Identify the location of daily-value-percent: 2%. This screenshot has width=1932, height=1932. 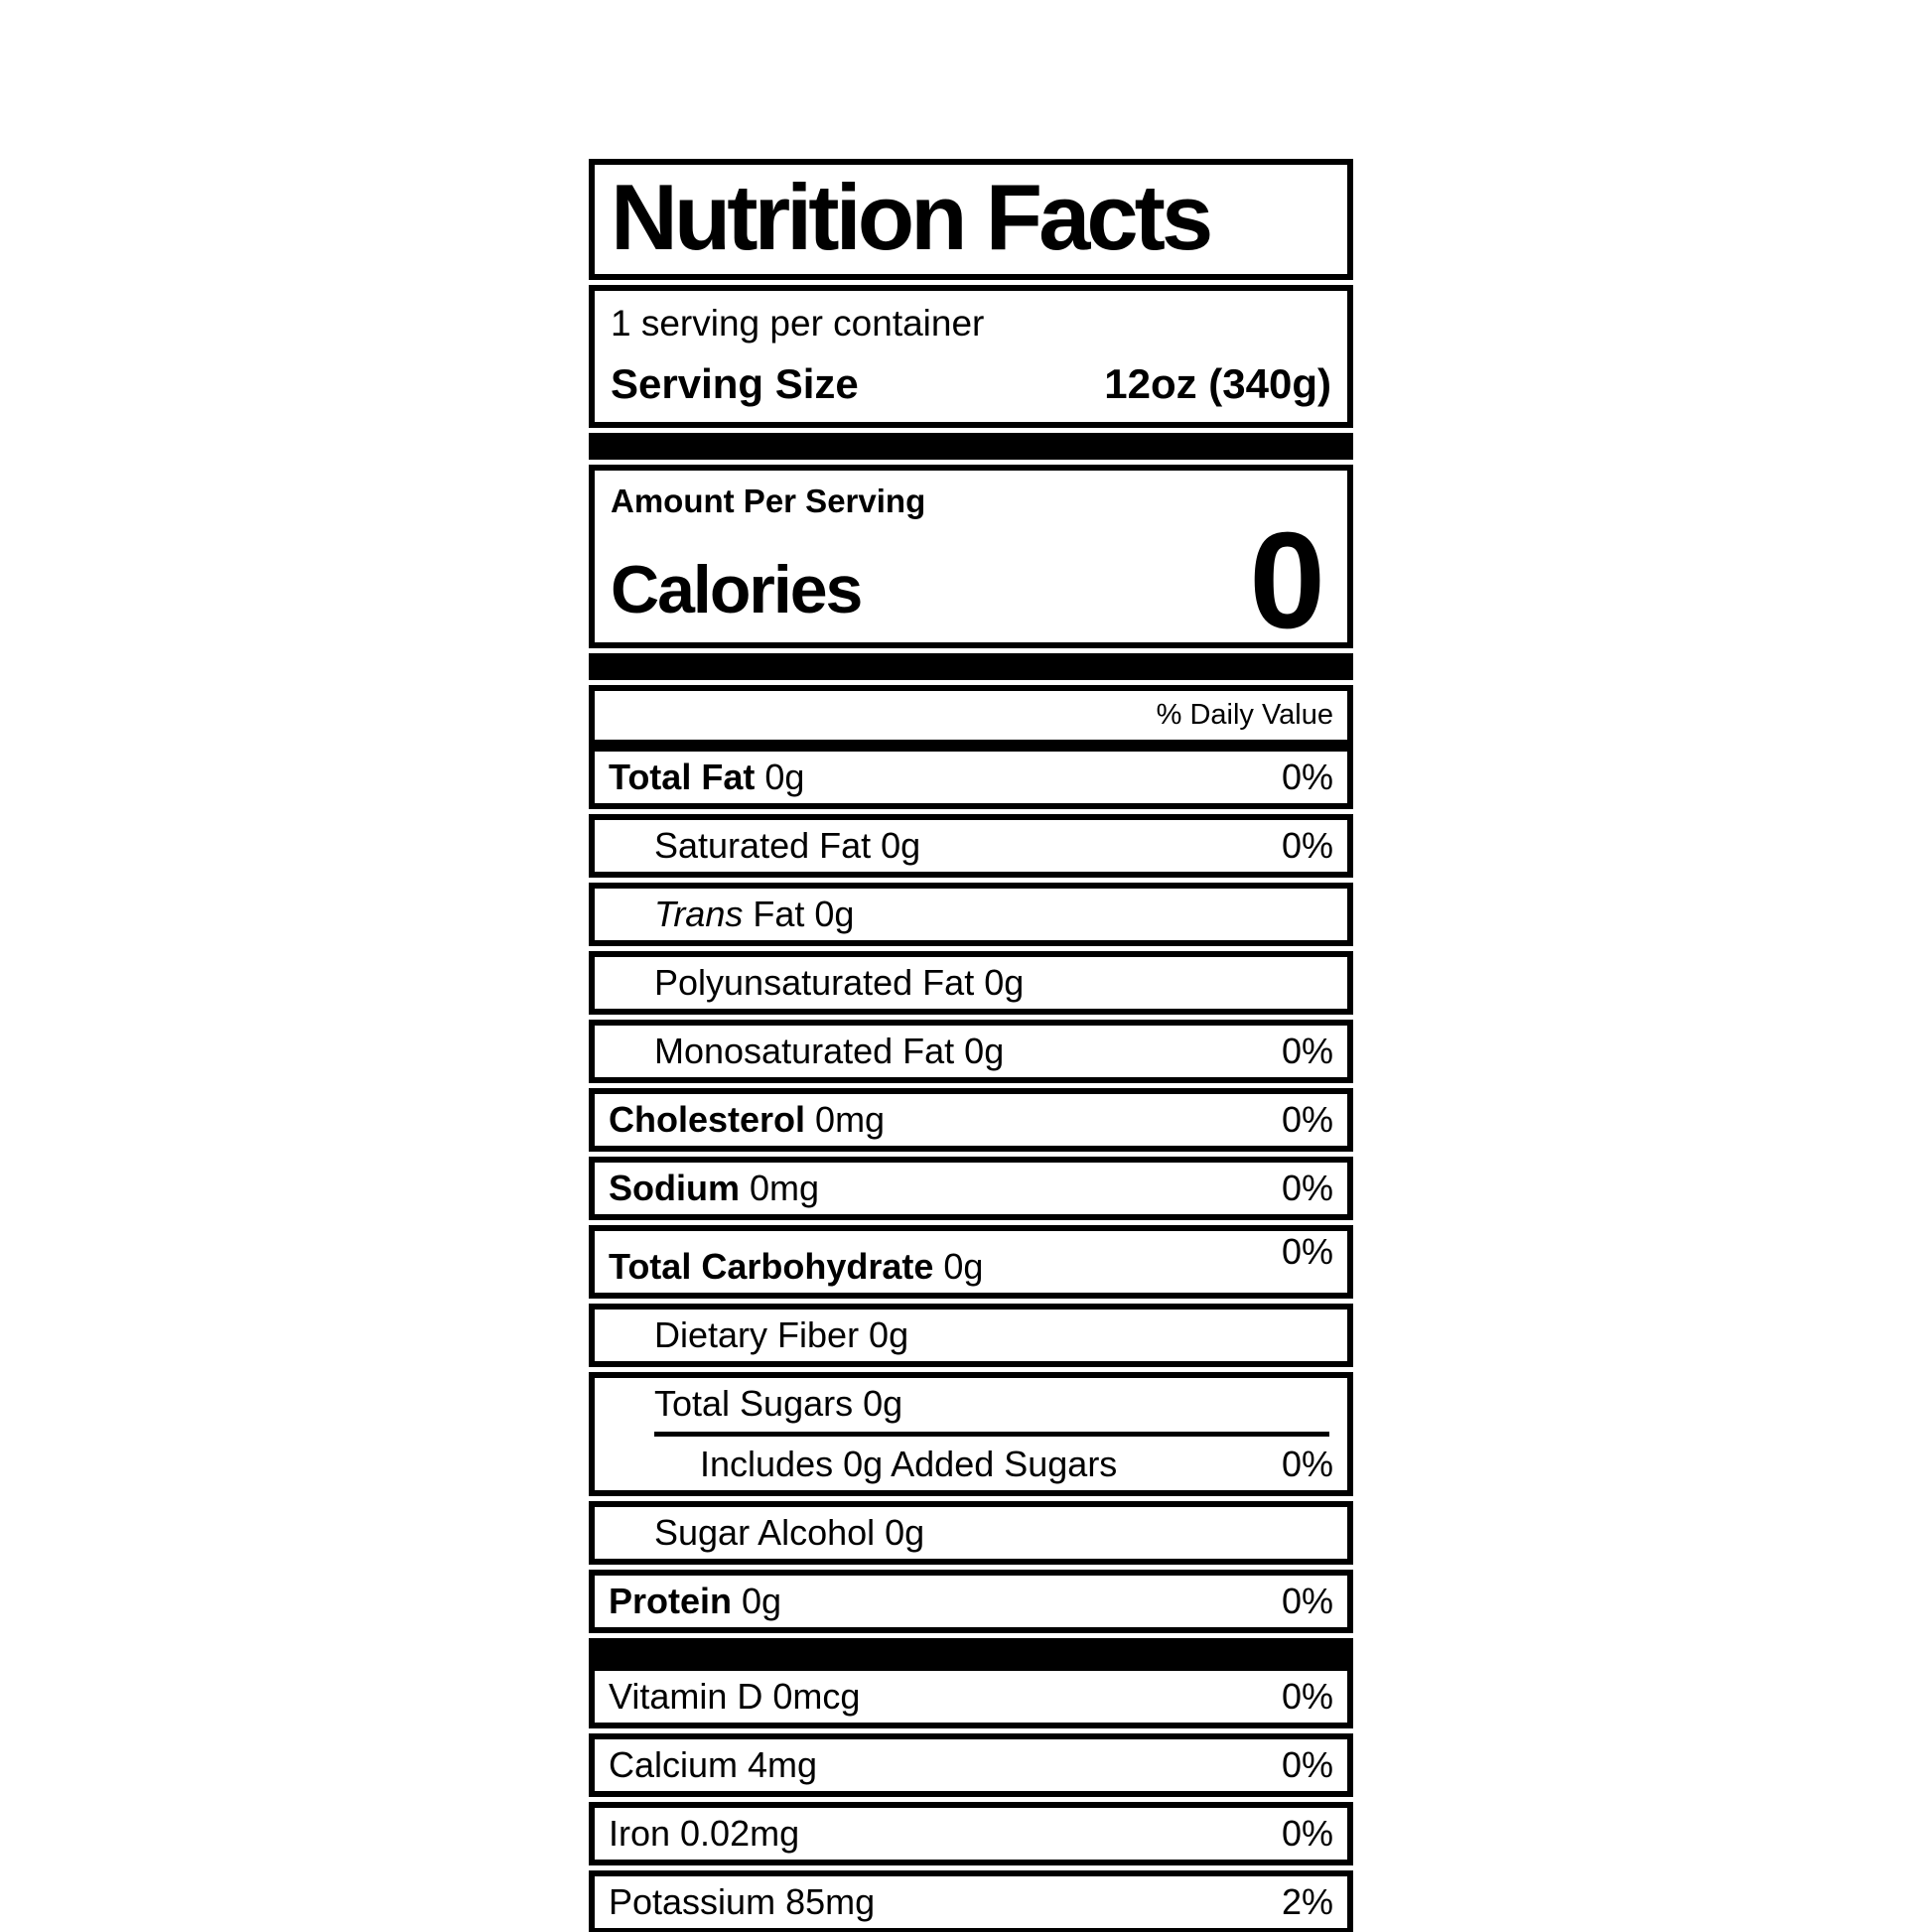
(1307, 1902).